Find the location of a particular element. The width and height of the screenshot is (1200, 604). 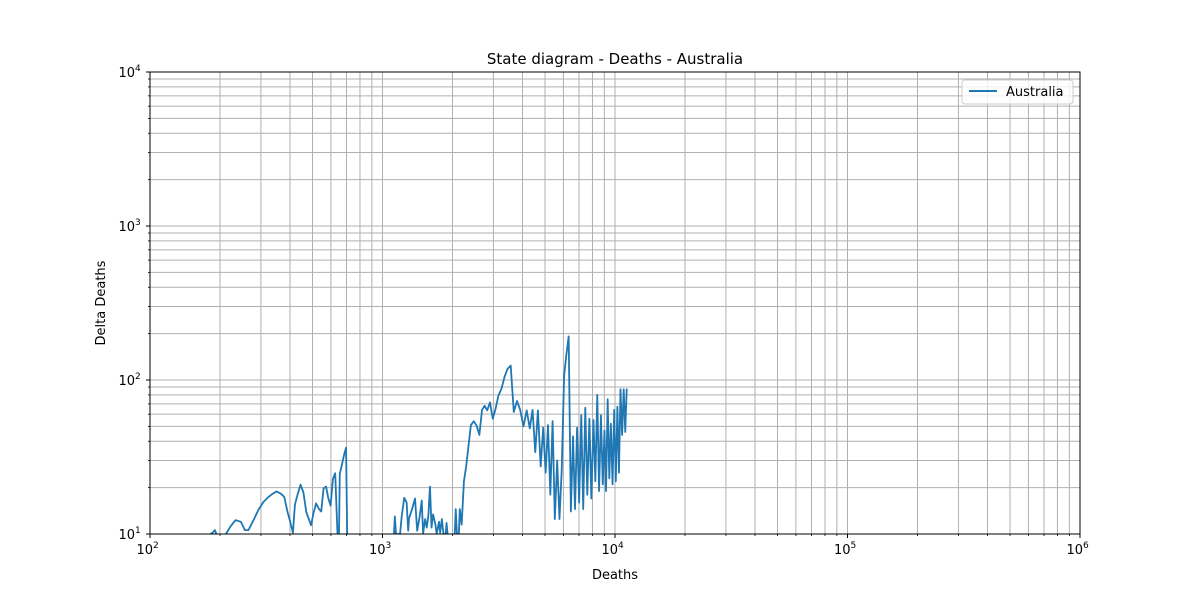

y-axis-label: Delta Deaths is located at coordinates (101, 302).